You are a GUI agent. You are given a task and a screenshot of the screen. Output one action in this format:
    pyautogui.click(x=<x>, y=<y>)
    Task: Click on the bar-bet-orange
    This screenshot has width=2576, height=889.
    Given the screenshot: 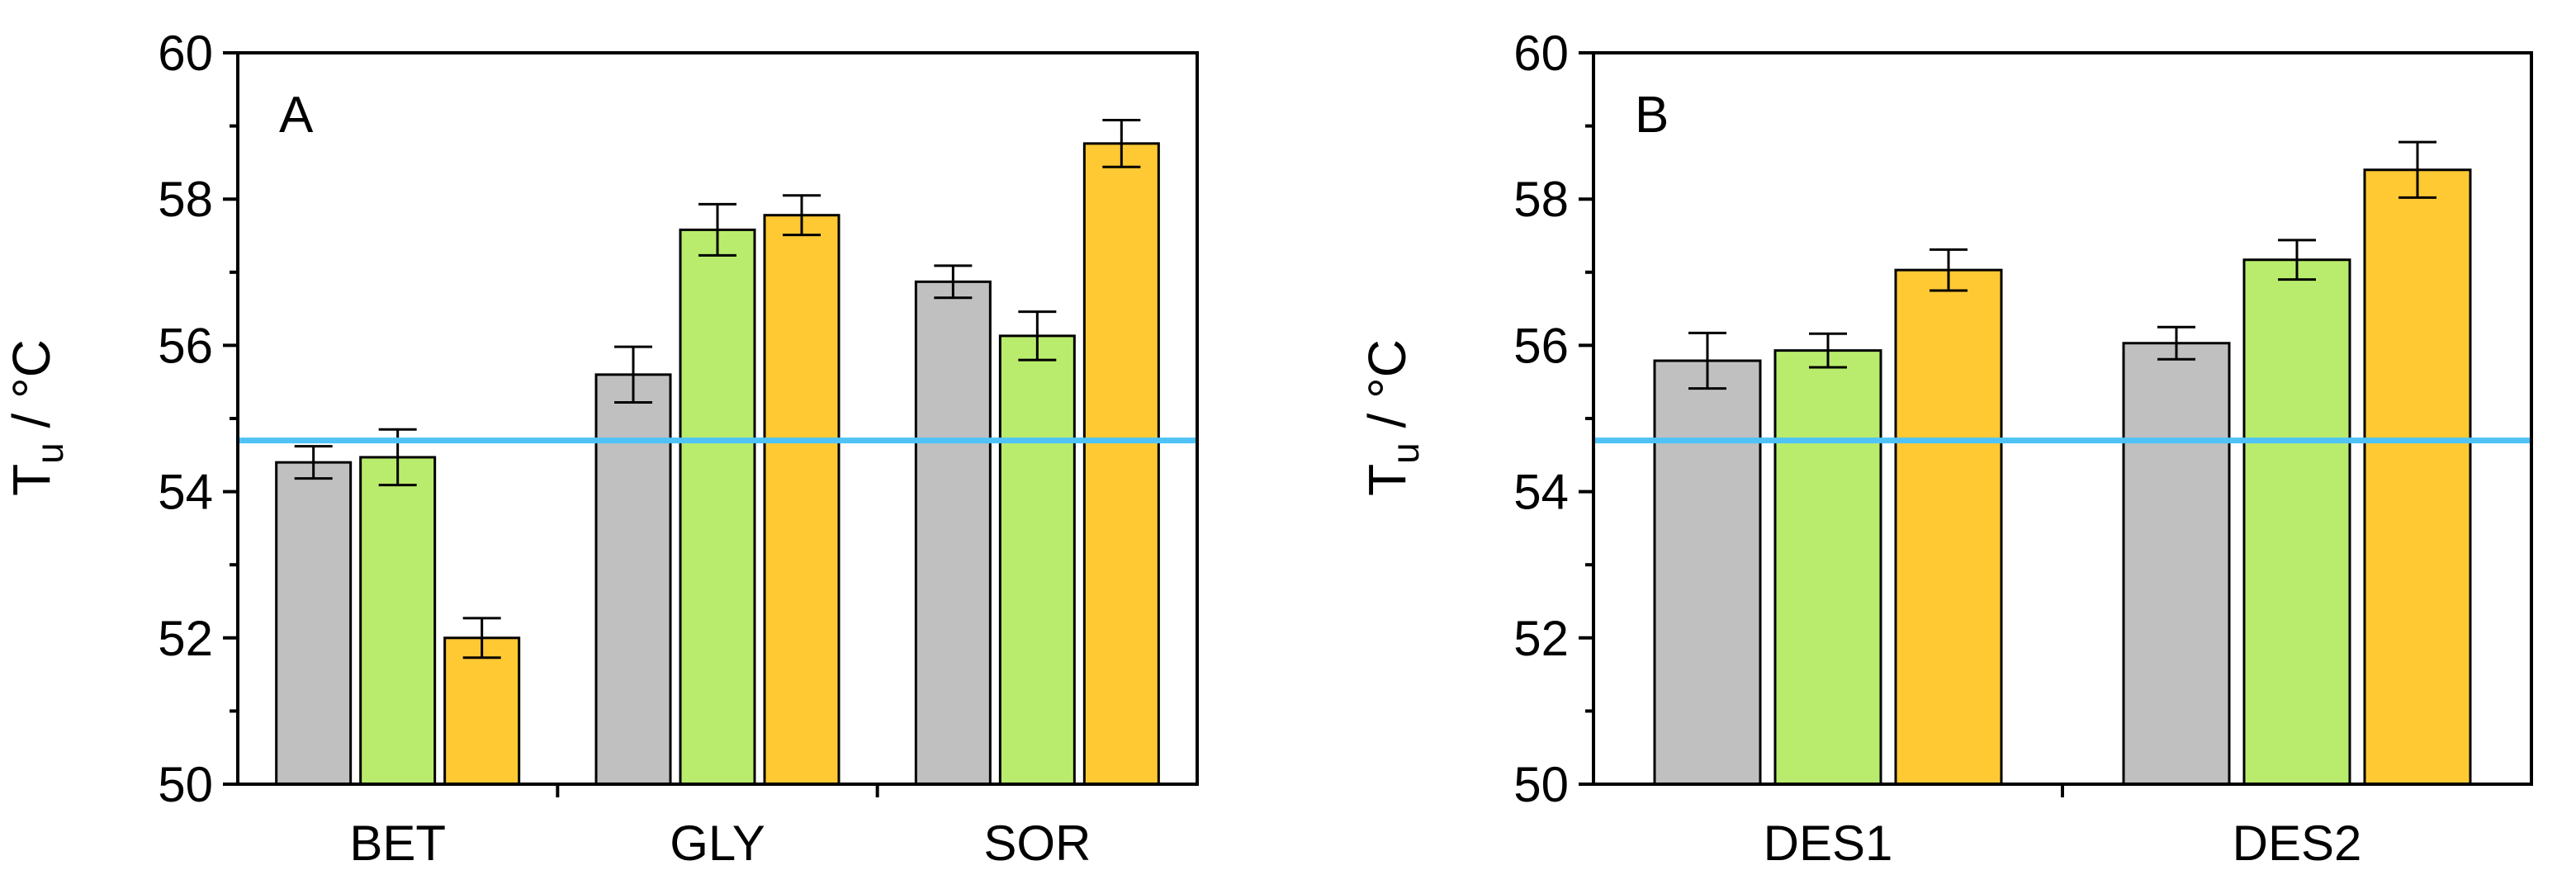 What is the action you would take?
    pyautogui.click(x=482, y=711)
    